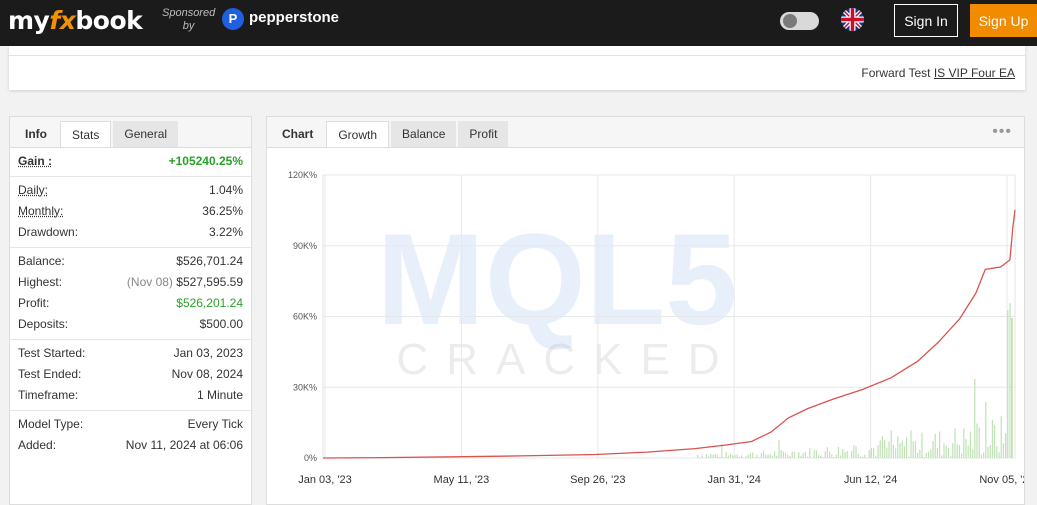  Describe the element at coordinates (310, 458) in the screenshot. I see `y-tick-label: 0%` at that location.